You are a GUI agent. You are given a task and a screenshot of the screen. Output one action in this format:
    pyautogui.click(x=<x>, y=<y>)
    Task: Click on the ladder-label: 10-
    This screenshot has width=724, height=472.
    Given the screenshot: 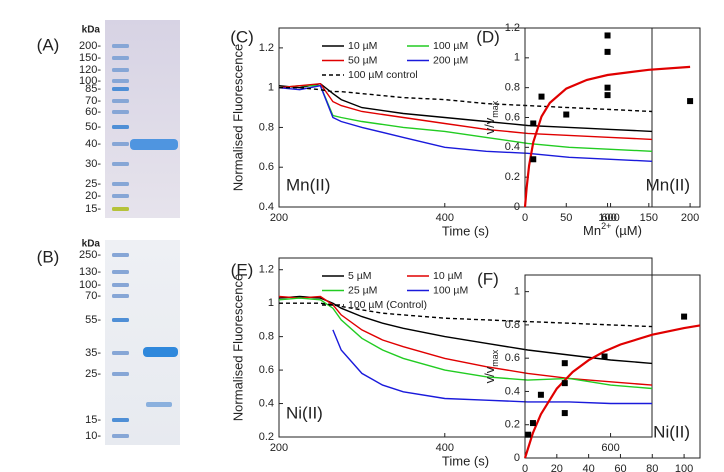 What is the action you would take?
    pyautogui.click(x=93, y=436)
    